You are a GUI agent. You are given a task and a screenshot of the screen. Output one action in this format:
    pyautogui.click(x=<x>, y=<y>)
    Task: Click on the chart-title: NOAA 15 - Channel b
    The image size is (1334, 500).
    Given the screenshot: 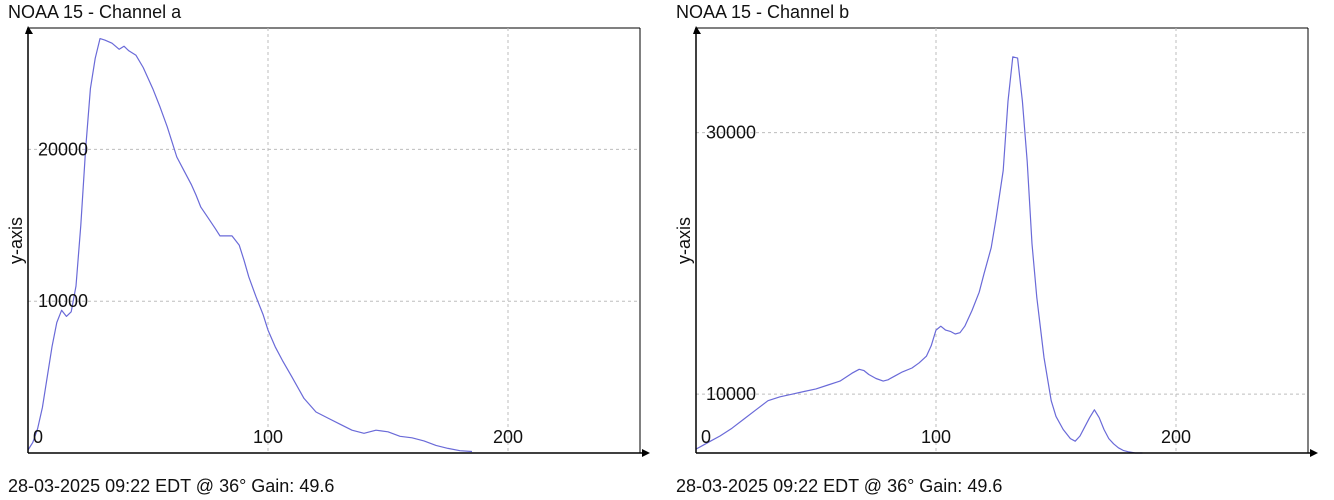 What is the action you would take?
    pyautogui.click(x=763, y=12)
    